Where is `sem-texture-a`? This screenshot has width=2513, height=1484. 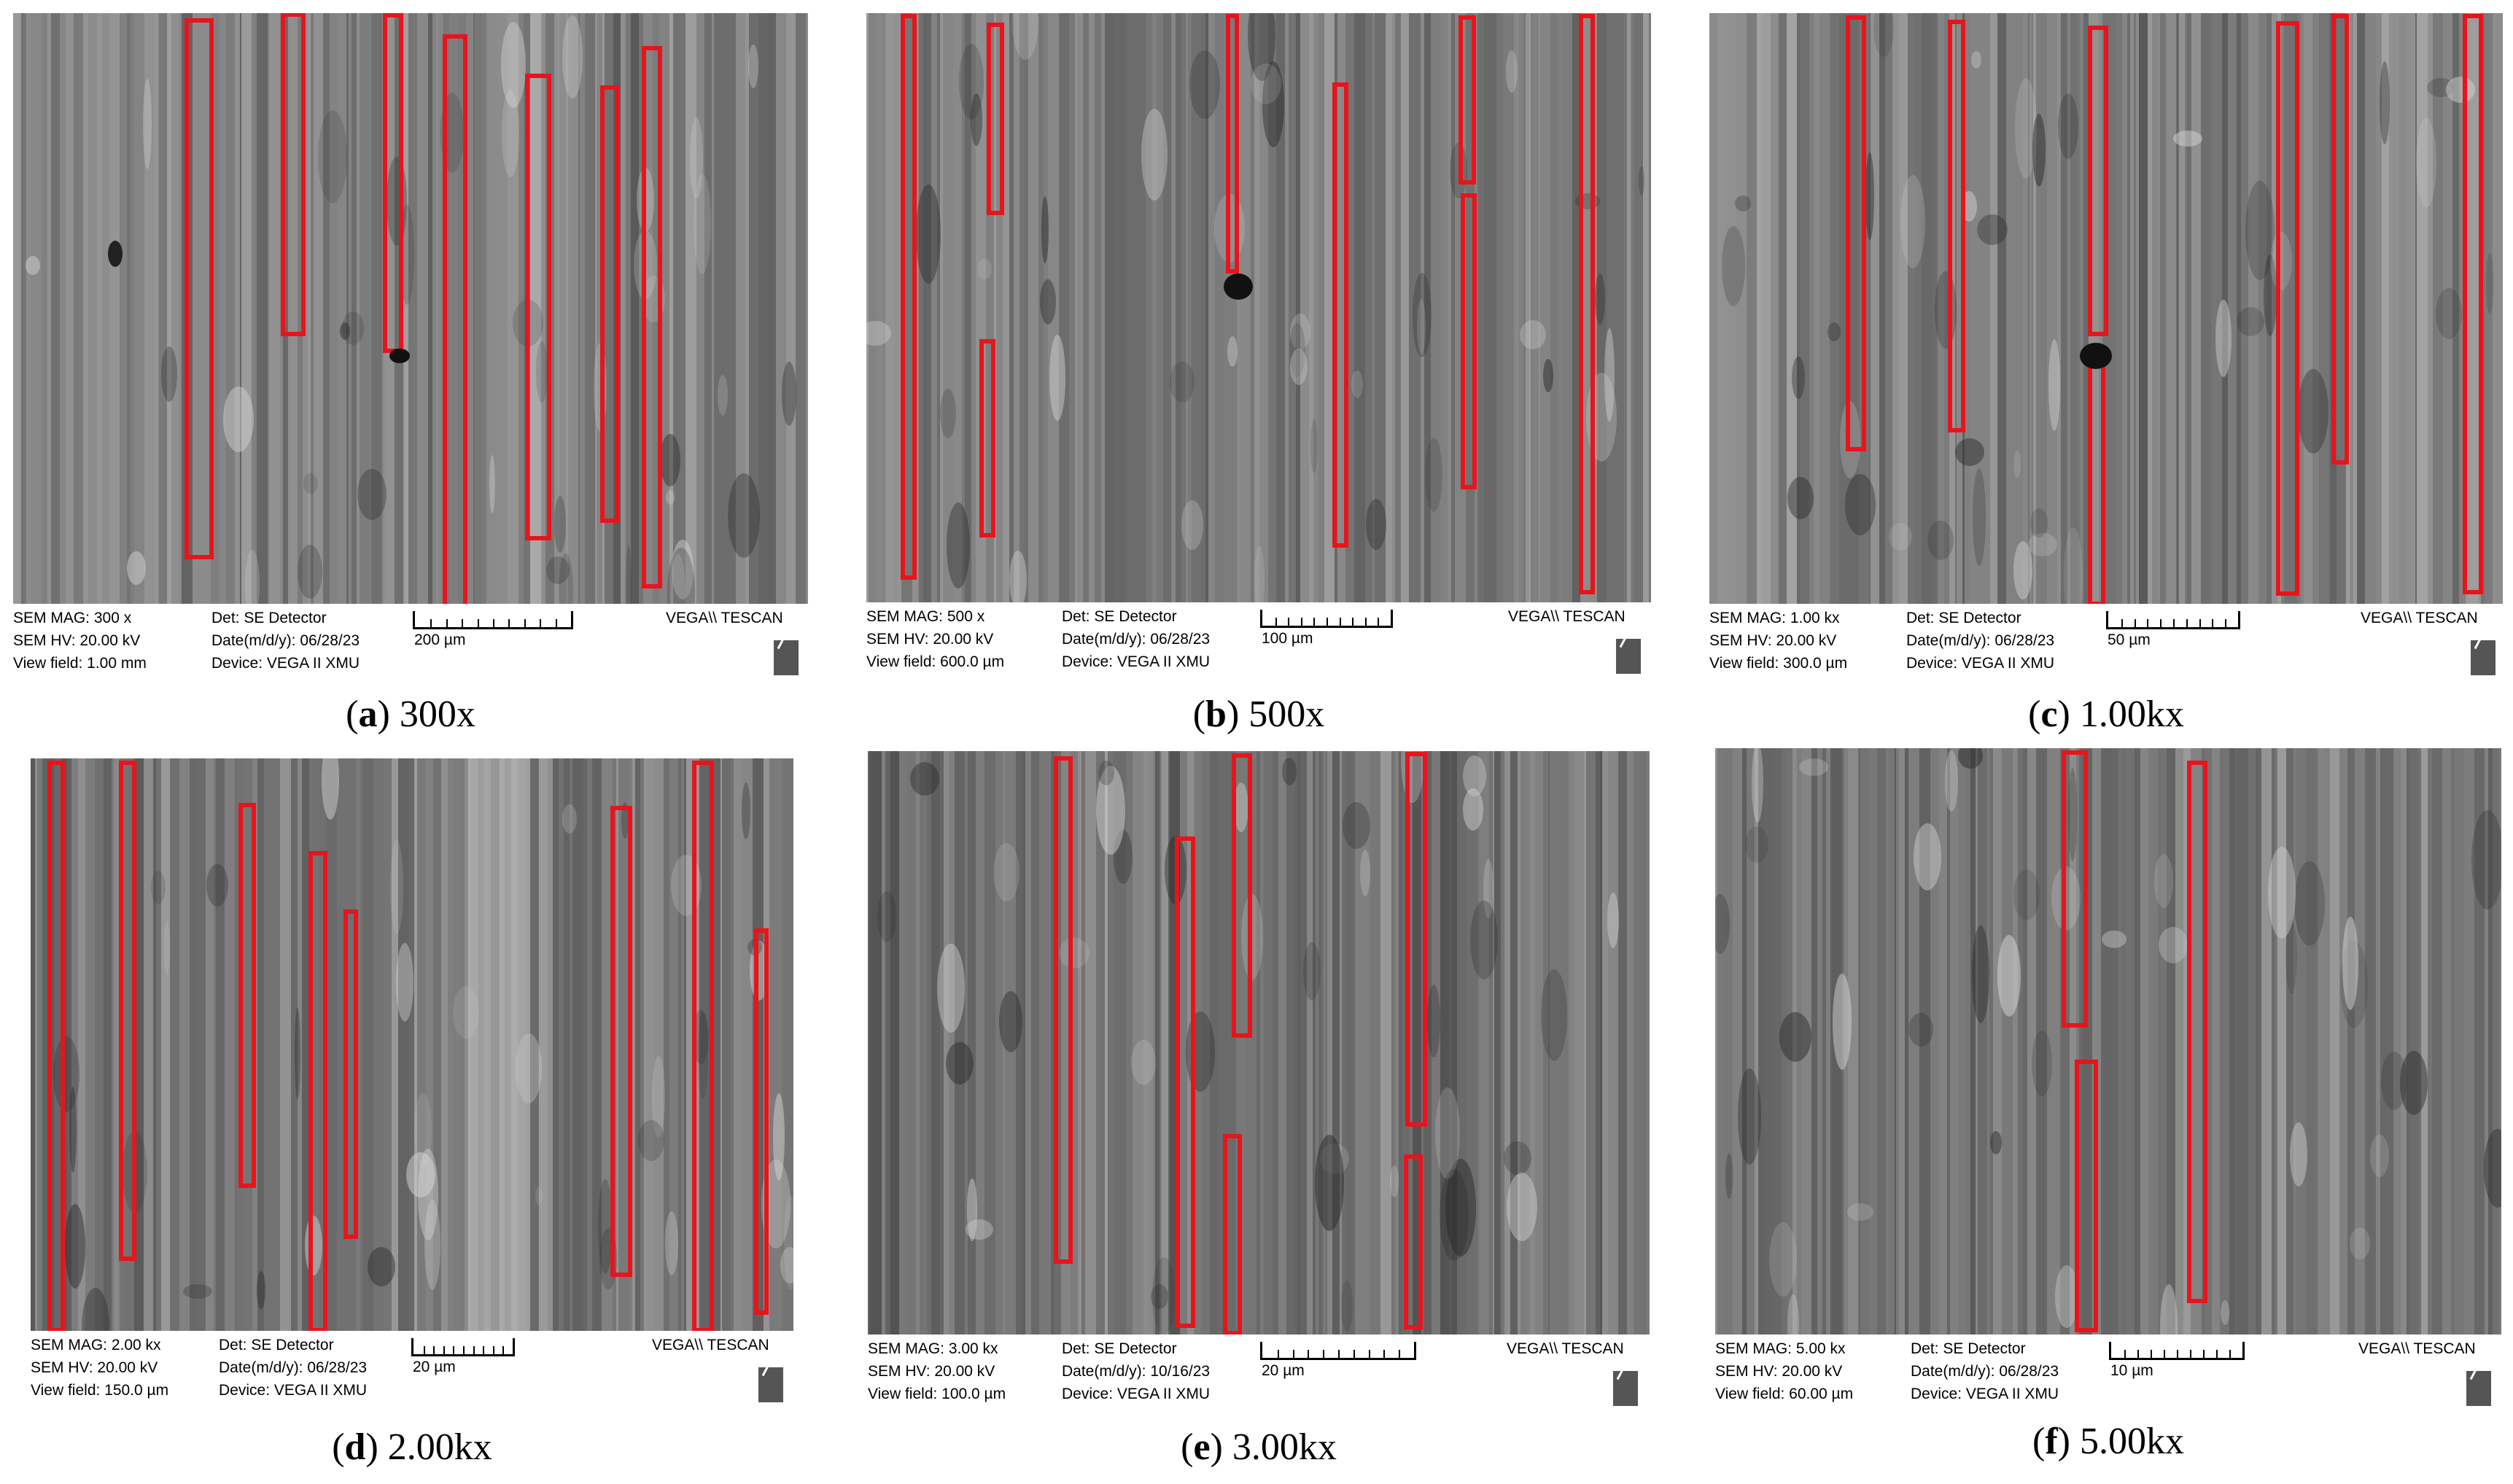
sem-texture-a is located at coordinates (411, 308).